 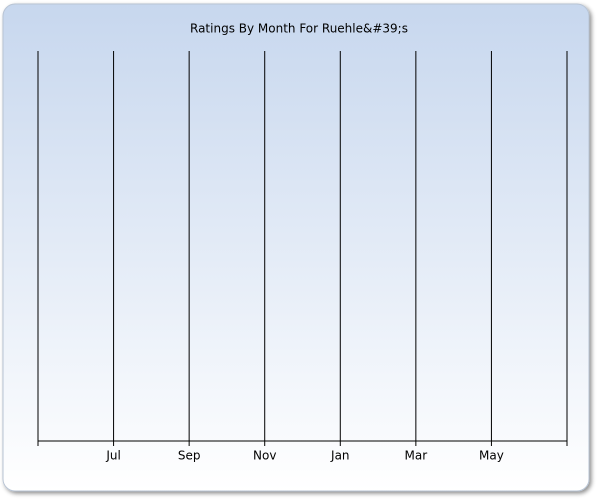 I want to click on x-tick-label: May, so click(x=491, y=456).